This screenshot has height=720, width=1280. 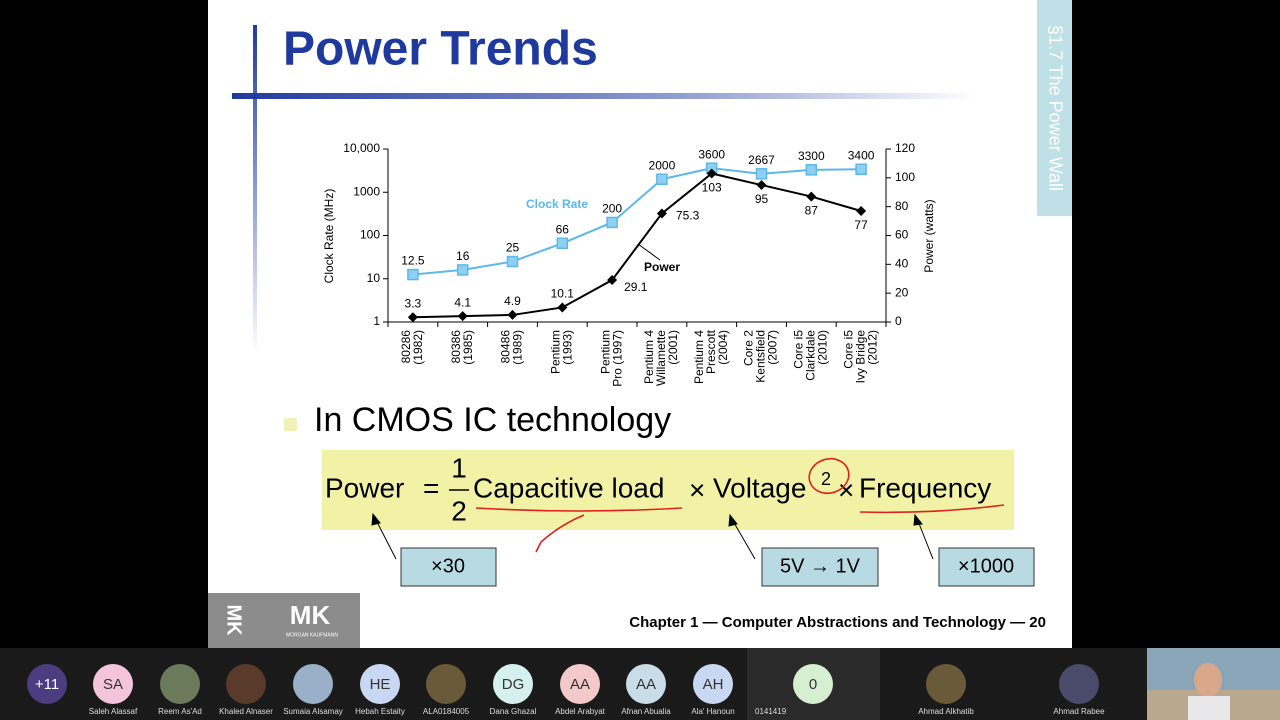 I want to click on x-tick-label: Core 2, so click(x=749, y=348).